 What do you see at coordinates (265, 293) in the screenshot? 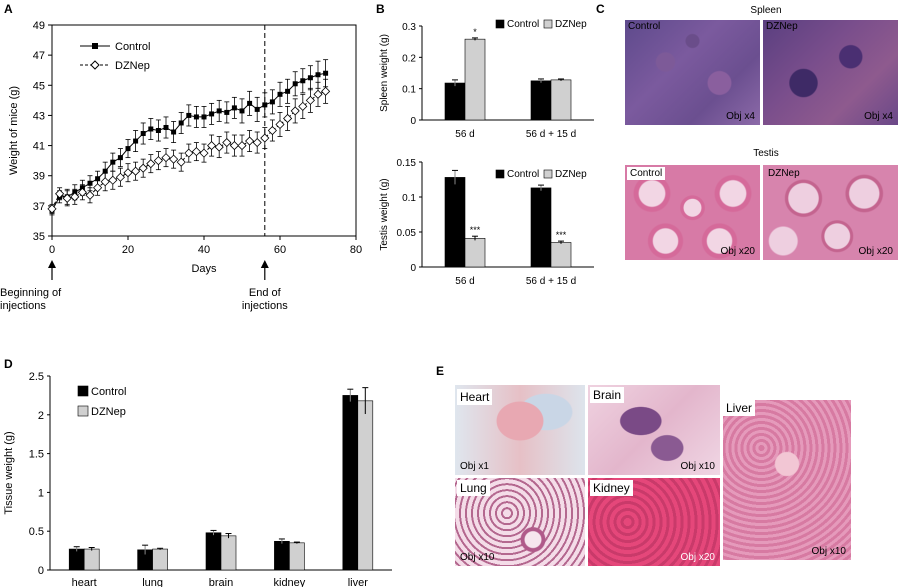
I see `annotation-text: End of` at bounding box center [265, 293].